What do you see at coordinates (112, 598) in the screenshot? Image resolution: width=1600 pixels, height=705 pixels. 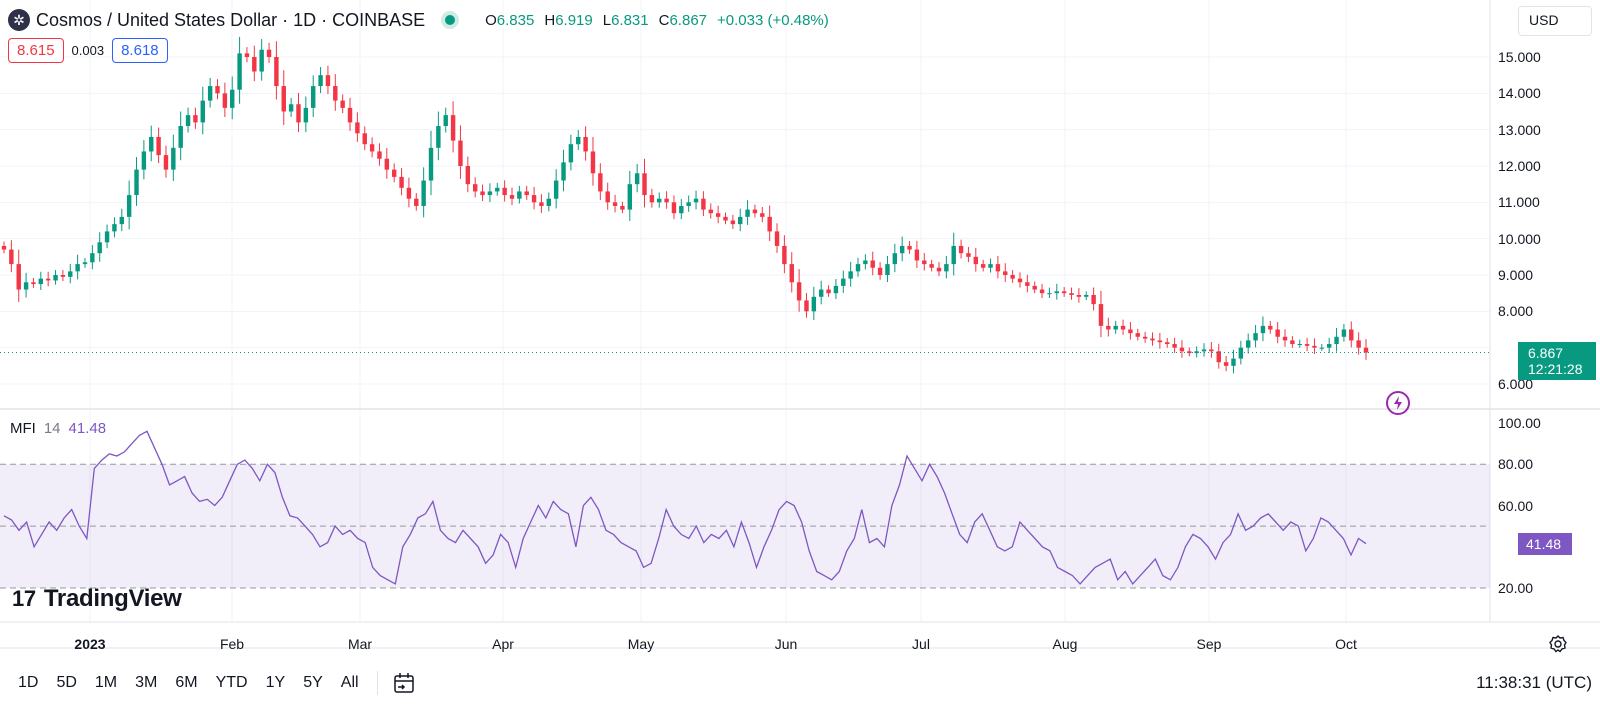 I see `watermark-text: TradingView` at bounding box center [112, 598].